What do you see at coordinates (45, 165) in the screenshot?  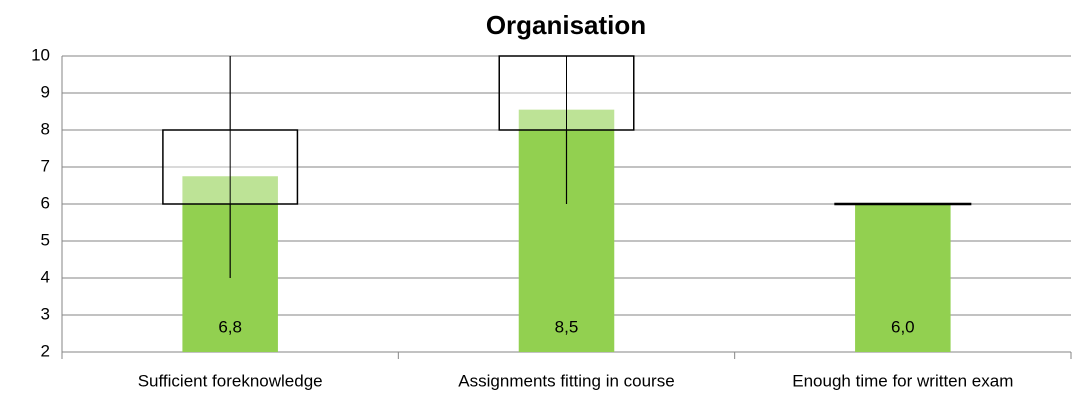 I see `y-tick-label: 7` at bounding box center [45, 165].